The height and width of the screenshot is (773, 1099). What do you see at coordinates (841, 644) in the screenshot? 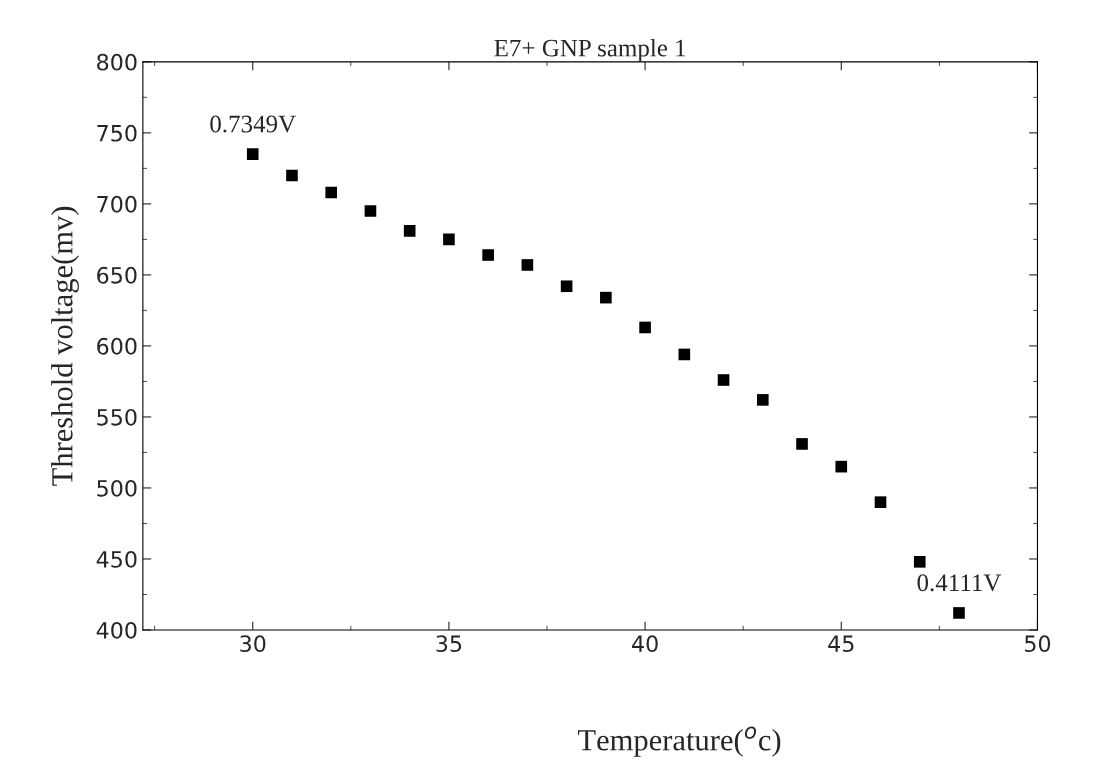
I see `x-tick-label: 45` at bounding box center [841, 644].